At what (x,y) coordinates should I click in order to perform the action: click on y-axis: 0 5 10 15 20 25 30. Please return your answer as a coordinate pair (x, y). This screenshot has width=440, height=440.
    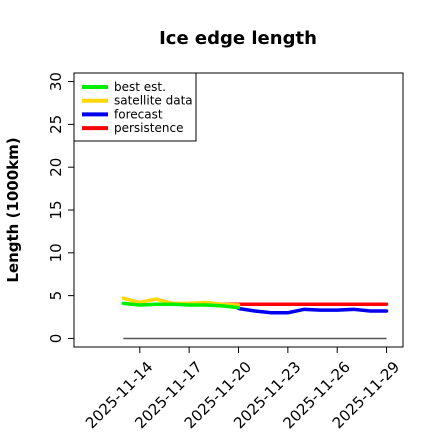
    Looking at the image, I should click on (60, 207).